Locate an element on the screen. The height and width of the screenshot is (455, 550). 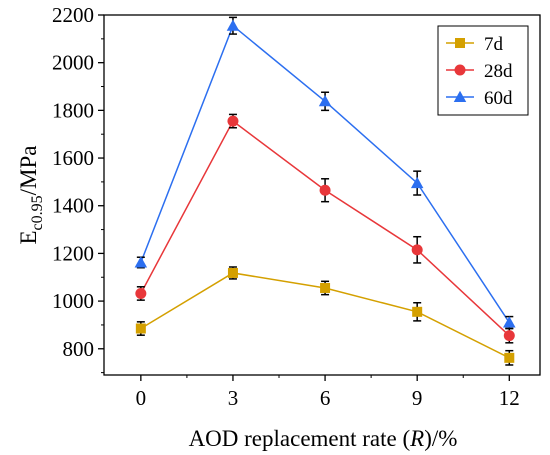
y-tick-label: 1200 is located at coordinates (73, 253).